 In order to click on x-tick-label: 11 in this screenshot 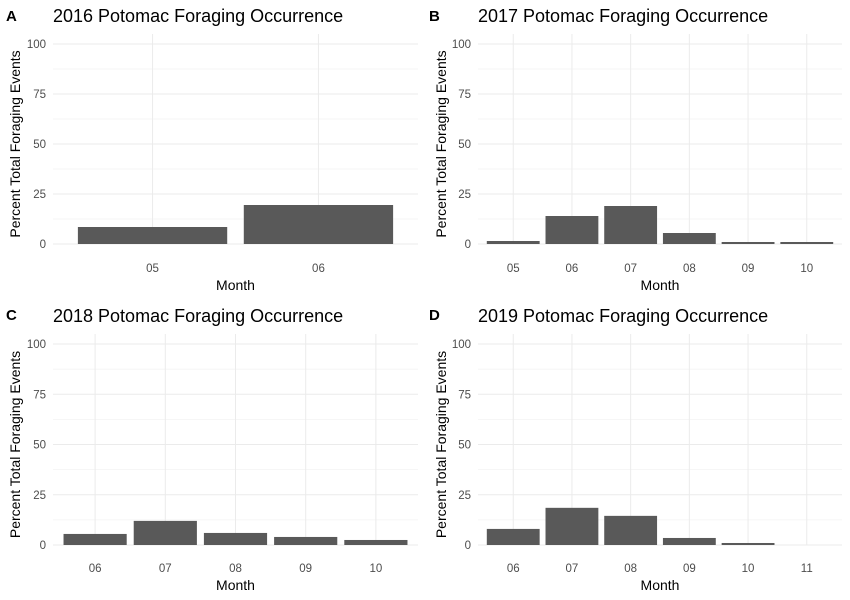, I will do `click(807, 569)`.